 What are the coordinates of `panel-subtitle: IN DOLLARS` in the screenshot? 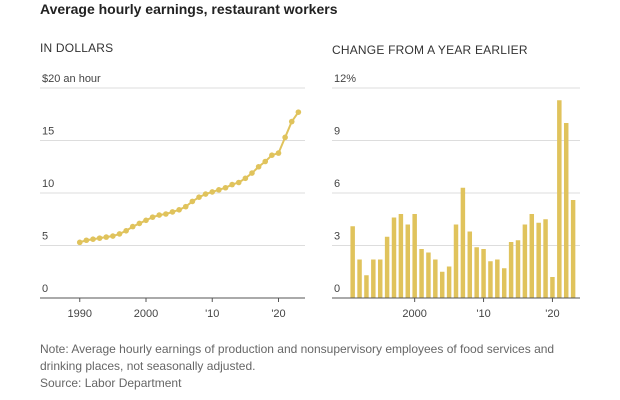 It's located at (76, 48).